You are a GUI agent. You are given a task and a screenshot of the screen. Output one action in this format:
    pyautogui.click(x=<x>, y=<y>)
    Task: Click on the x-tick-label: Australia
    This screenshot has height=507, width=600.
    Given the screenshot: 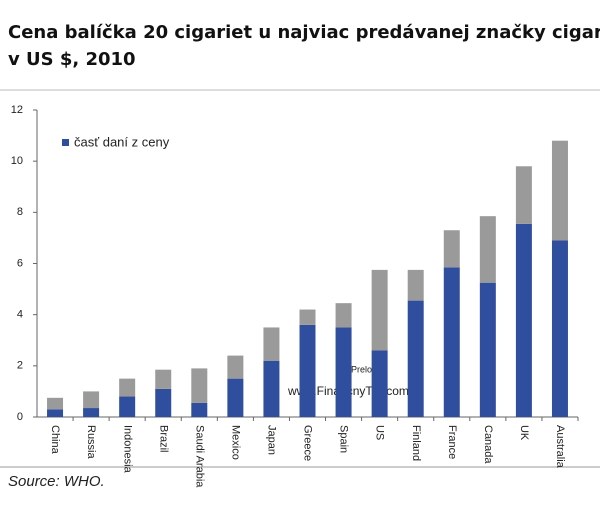 What is the action you would take?
    pyautogui.click(x=560, y=447)
    